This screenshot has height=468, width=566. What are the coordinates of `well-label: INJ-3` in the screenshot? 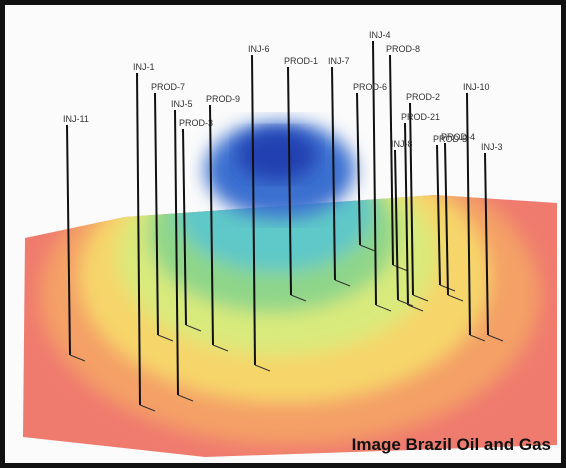 It's located at (492, 147).